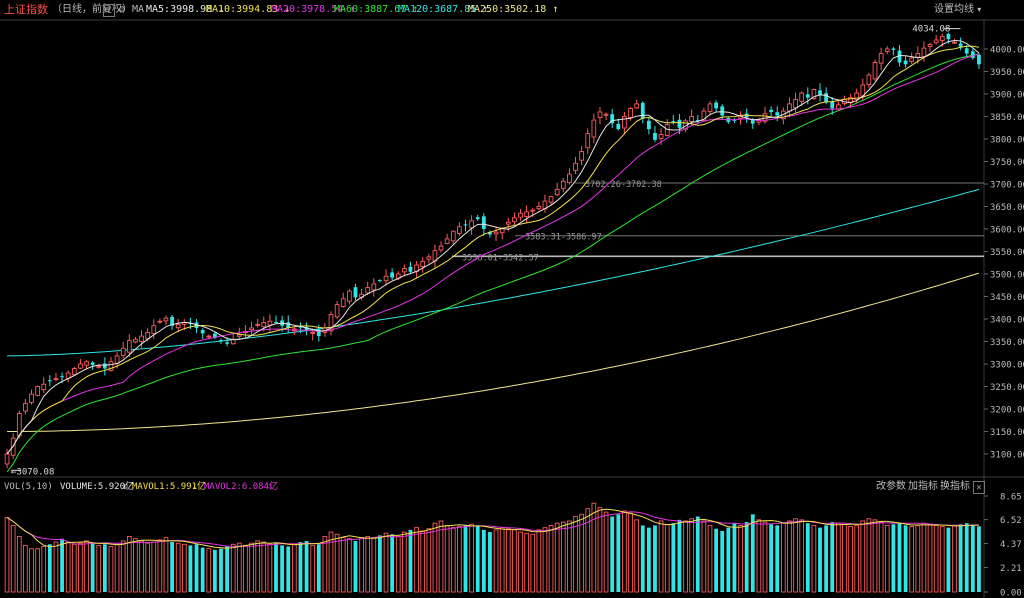 The width and height of the screenshot is (1024, 598). I want to click on switch-indicator-button: 换指标, so click(955, 486).